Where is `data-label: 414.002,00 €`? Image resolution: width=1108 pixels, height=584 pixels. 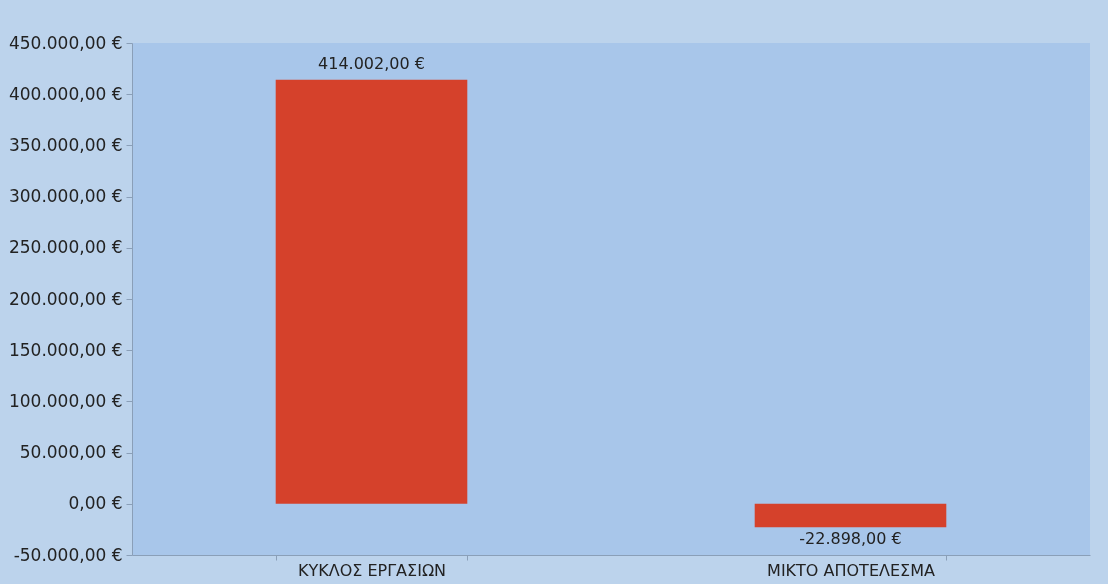
data-label: 414.002,00 € is located at coordinates (371, 63).